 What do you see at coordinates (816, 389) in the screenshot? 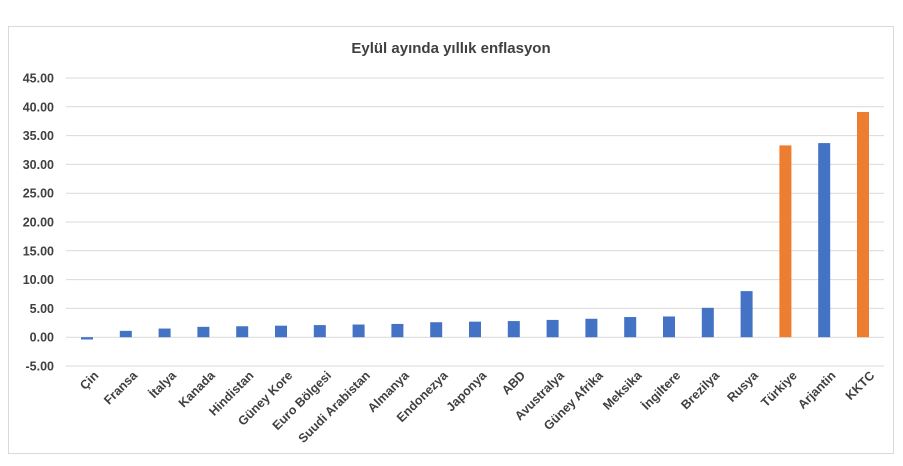
I see `x-tick-label: Arjantin` at bounding box center [816, 389].